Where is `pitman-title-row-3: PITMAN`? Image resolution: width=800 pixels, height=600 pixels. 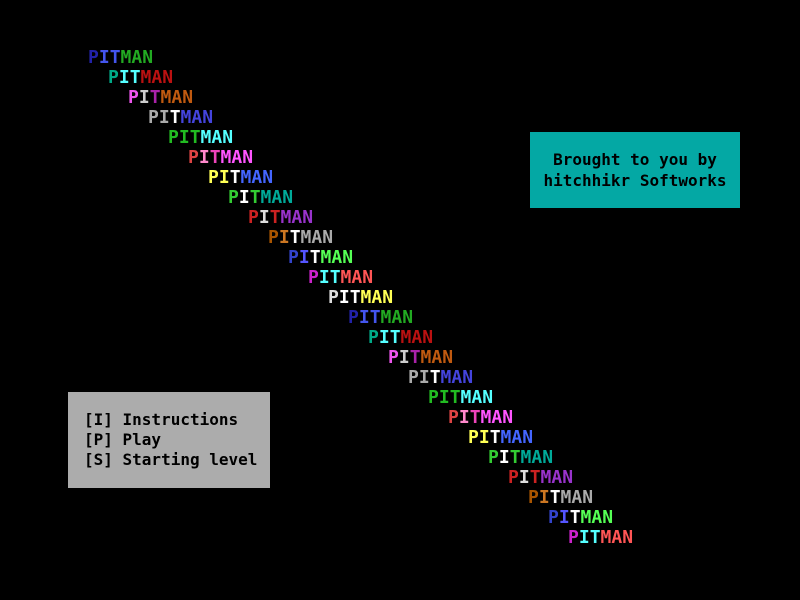
pitman-title-row-3: PITMAN is located at coordinates (161, 97).